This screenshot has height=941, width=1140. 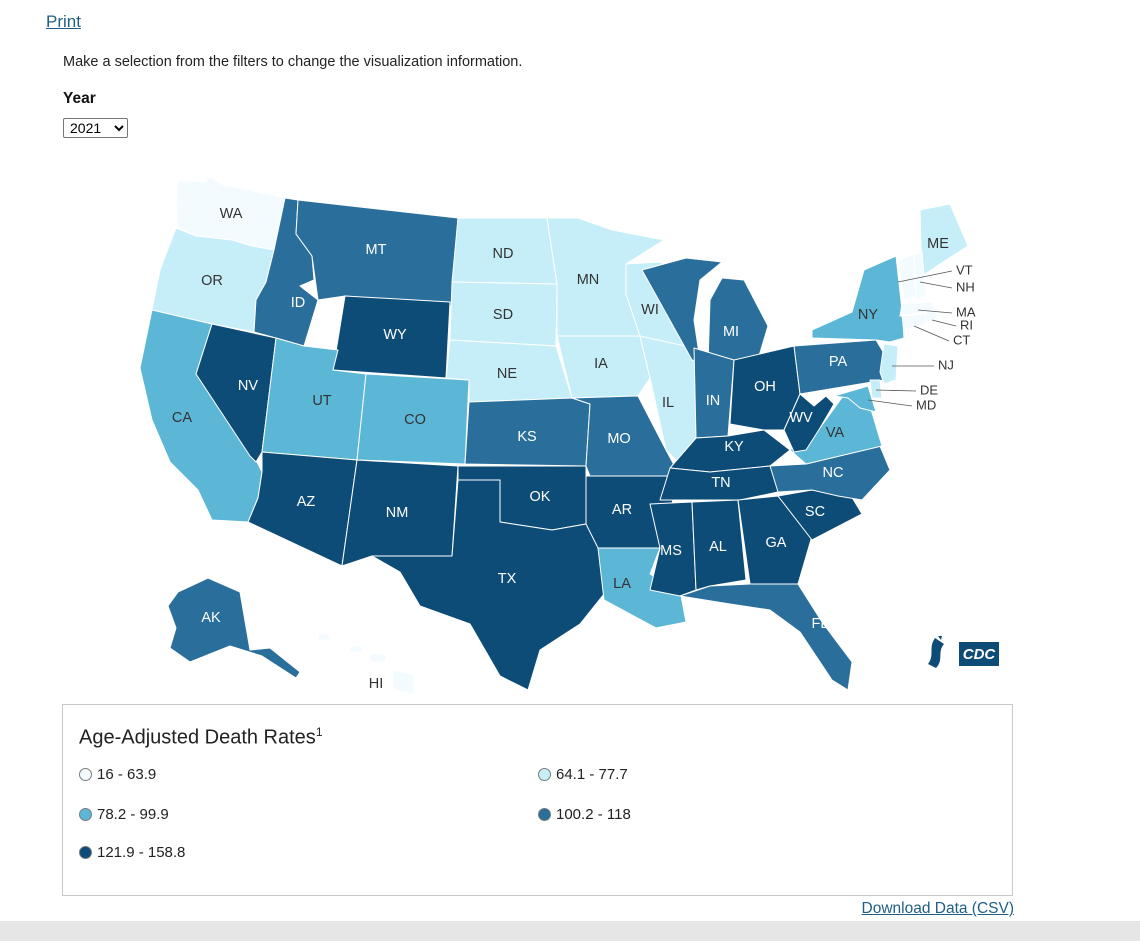 I want to click on state-hi, so click(x=366, y=664).